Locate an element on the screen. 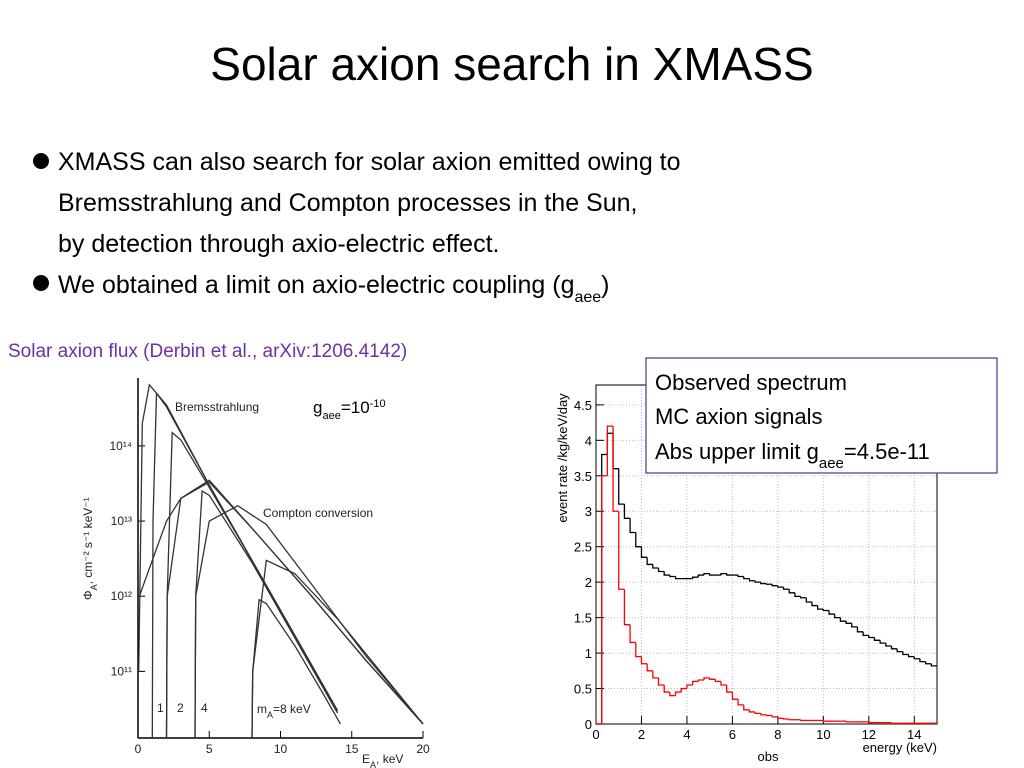 This screenshot has width=1024, height=768. slide-title: Solar axion search in XMASS is located at coordinates (511, 64).